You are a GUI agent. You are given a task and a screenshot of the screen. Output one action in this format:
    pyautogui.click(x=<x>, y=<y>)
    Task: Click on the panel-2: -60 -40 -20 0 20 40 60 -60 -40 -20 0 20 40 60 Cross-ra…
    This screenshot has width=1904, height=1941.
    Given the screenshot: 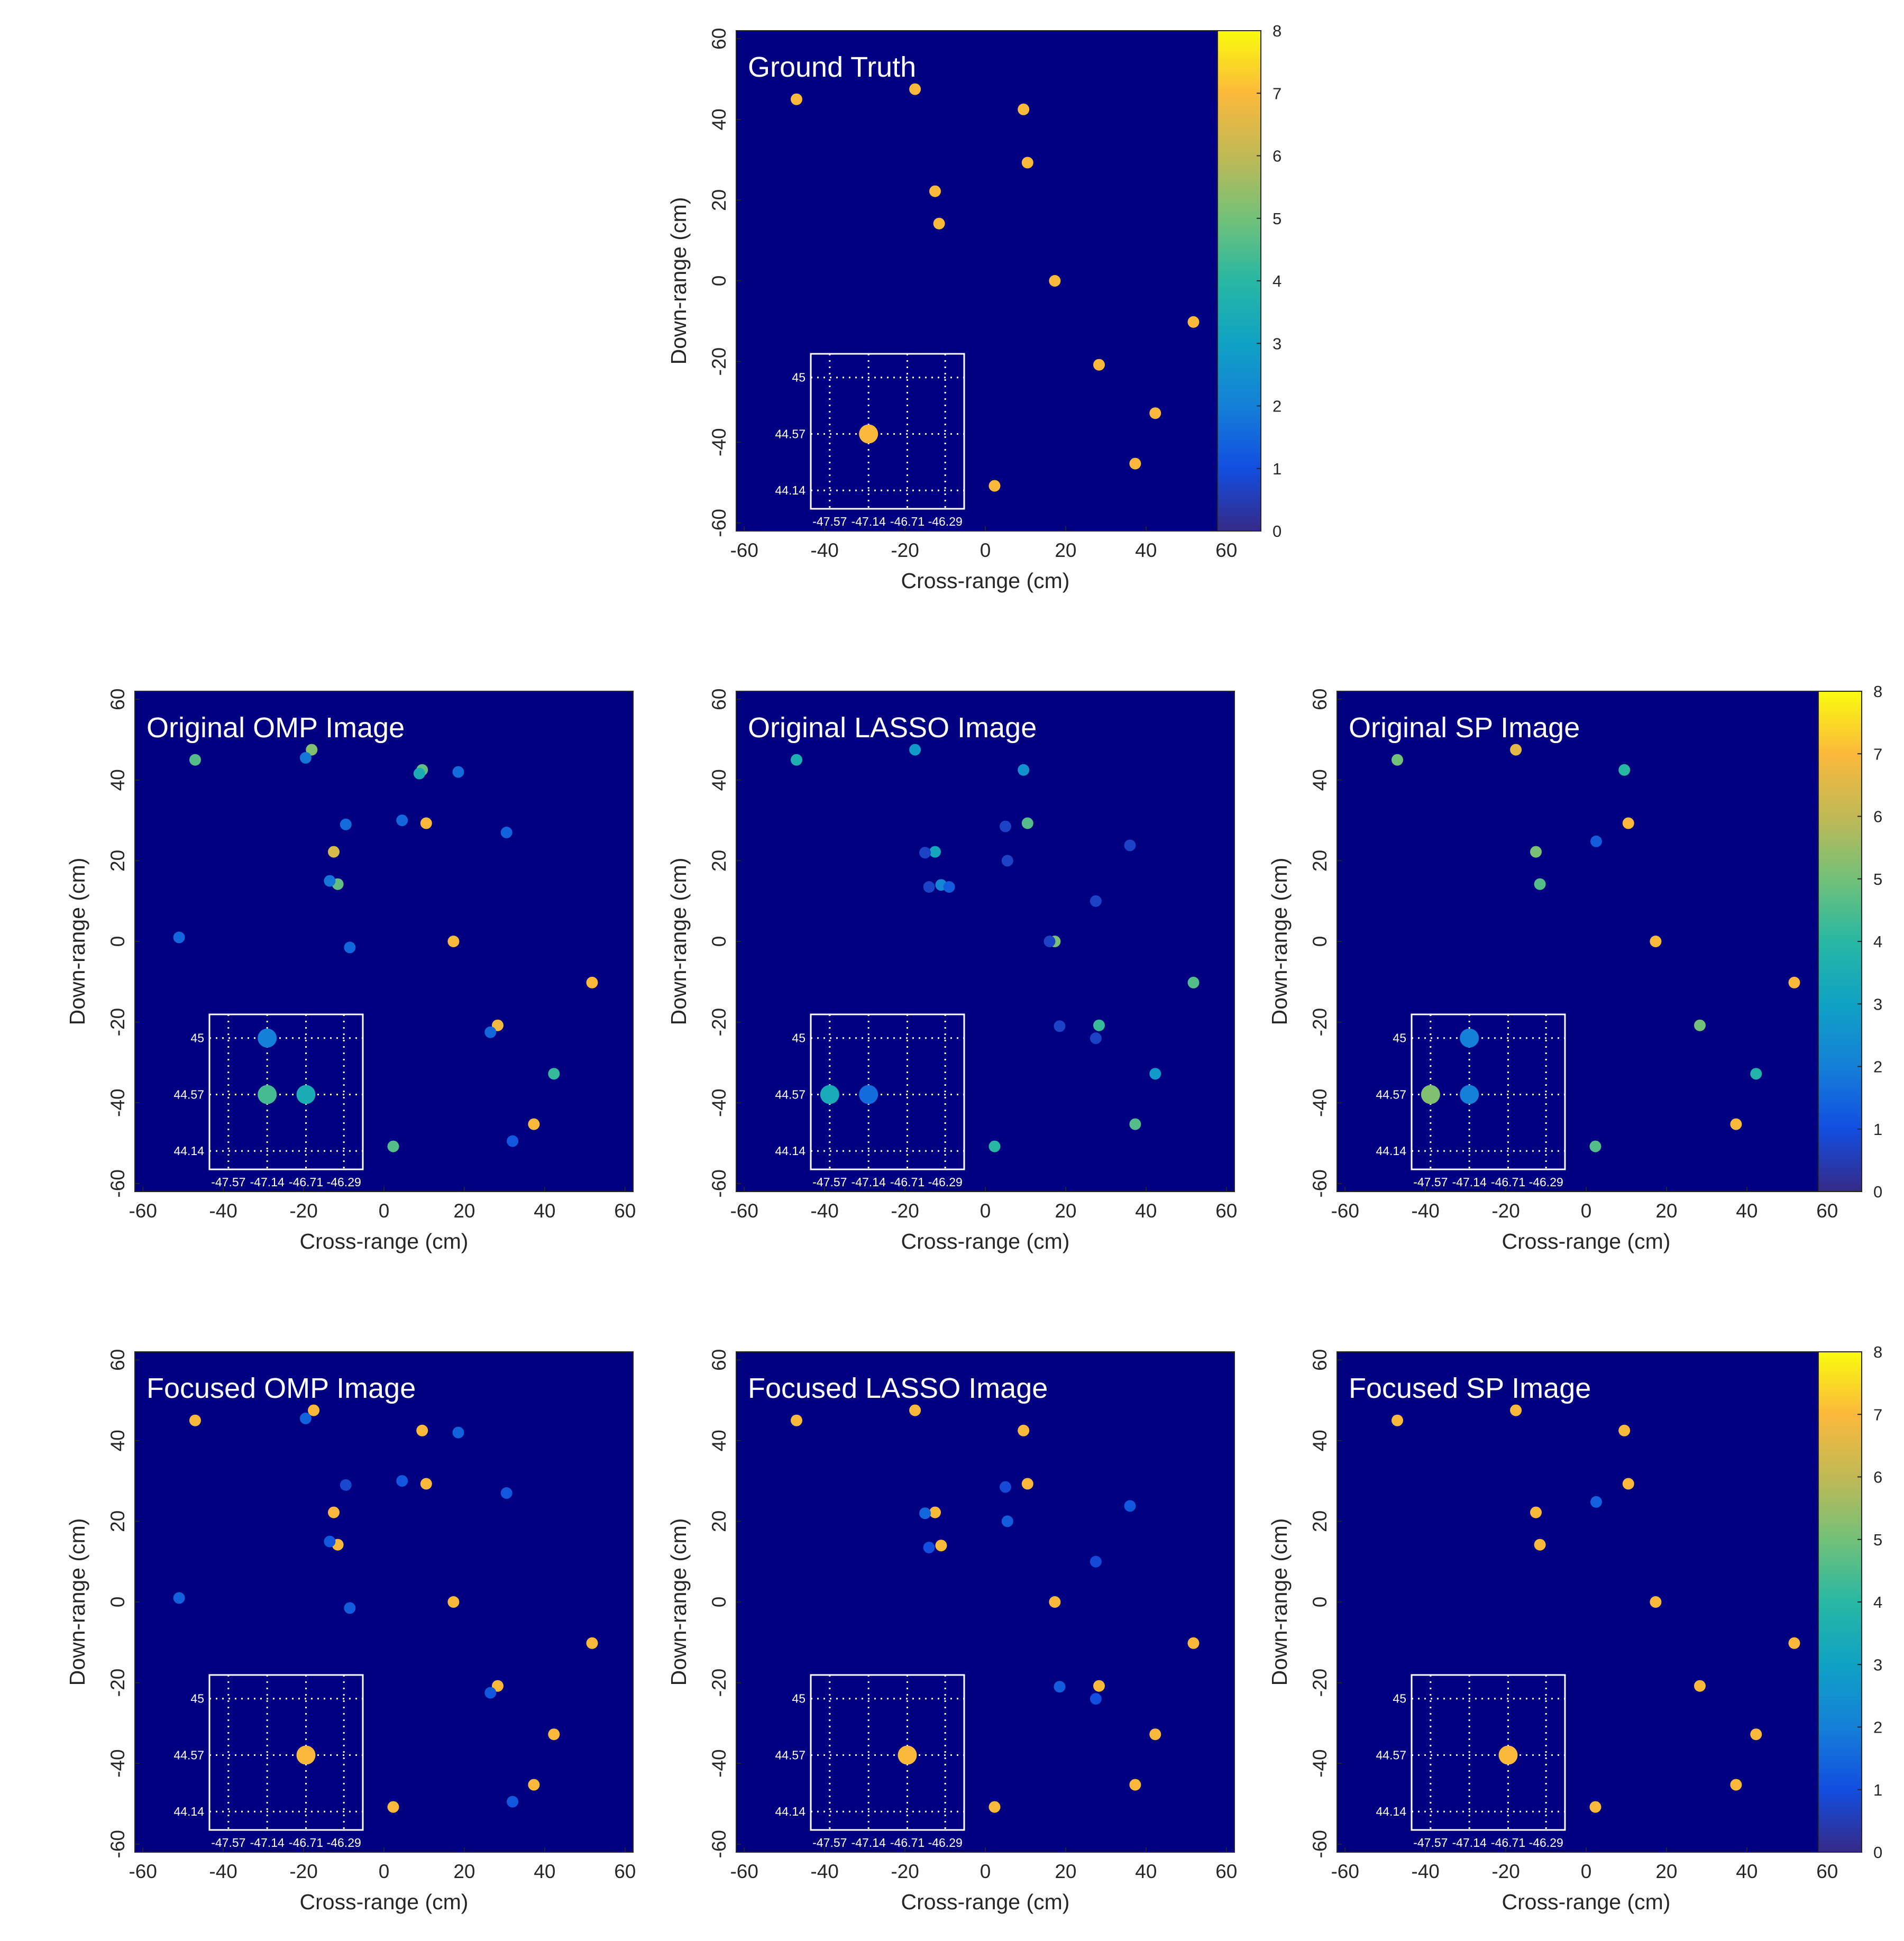 What is the action you would take?
    pyautogui.click(x=951, y=971)
    